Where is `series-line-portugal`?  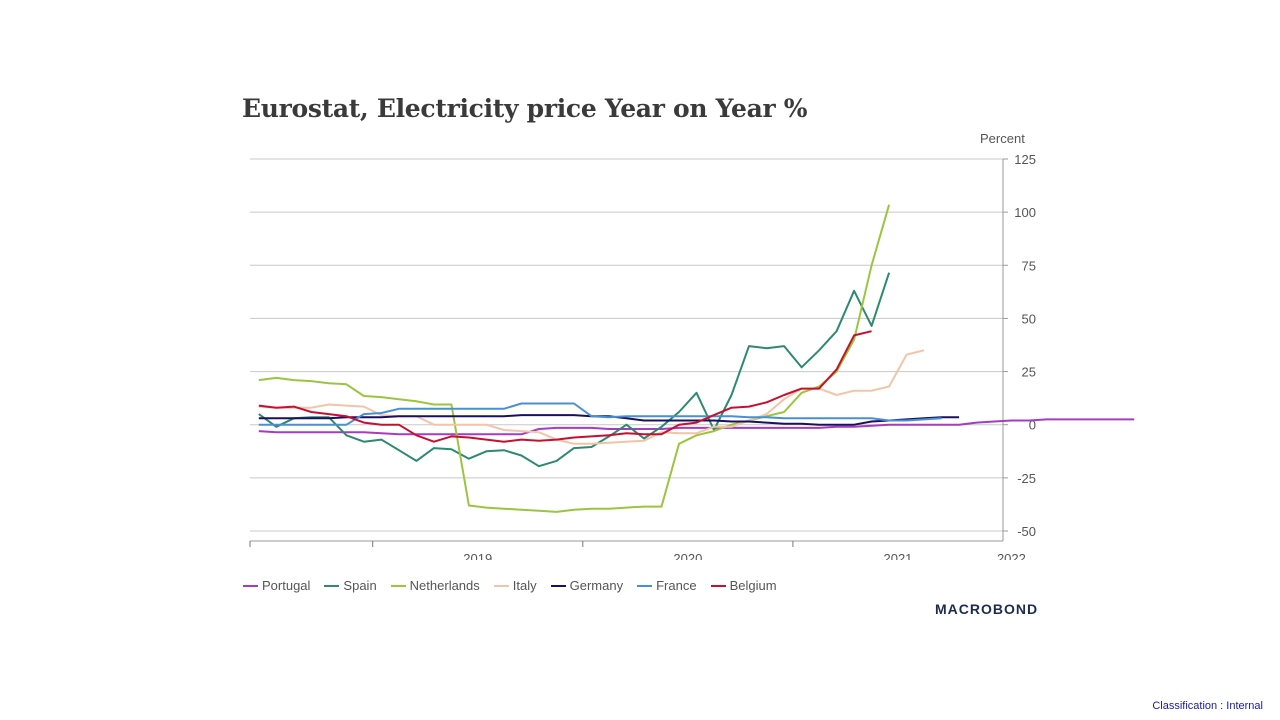
series-line-portugal is located at coordinates (696, 427).